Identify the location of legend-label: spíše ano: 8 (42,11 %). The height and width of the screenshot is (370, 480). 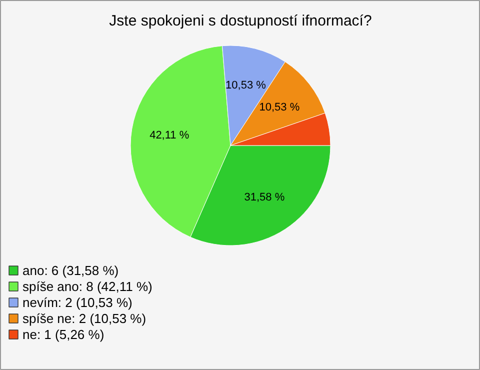
(87, 286).